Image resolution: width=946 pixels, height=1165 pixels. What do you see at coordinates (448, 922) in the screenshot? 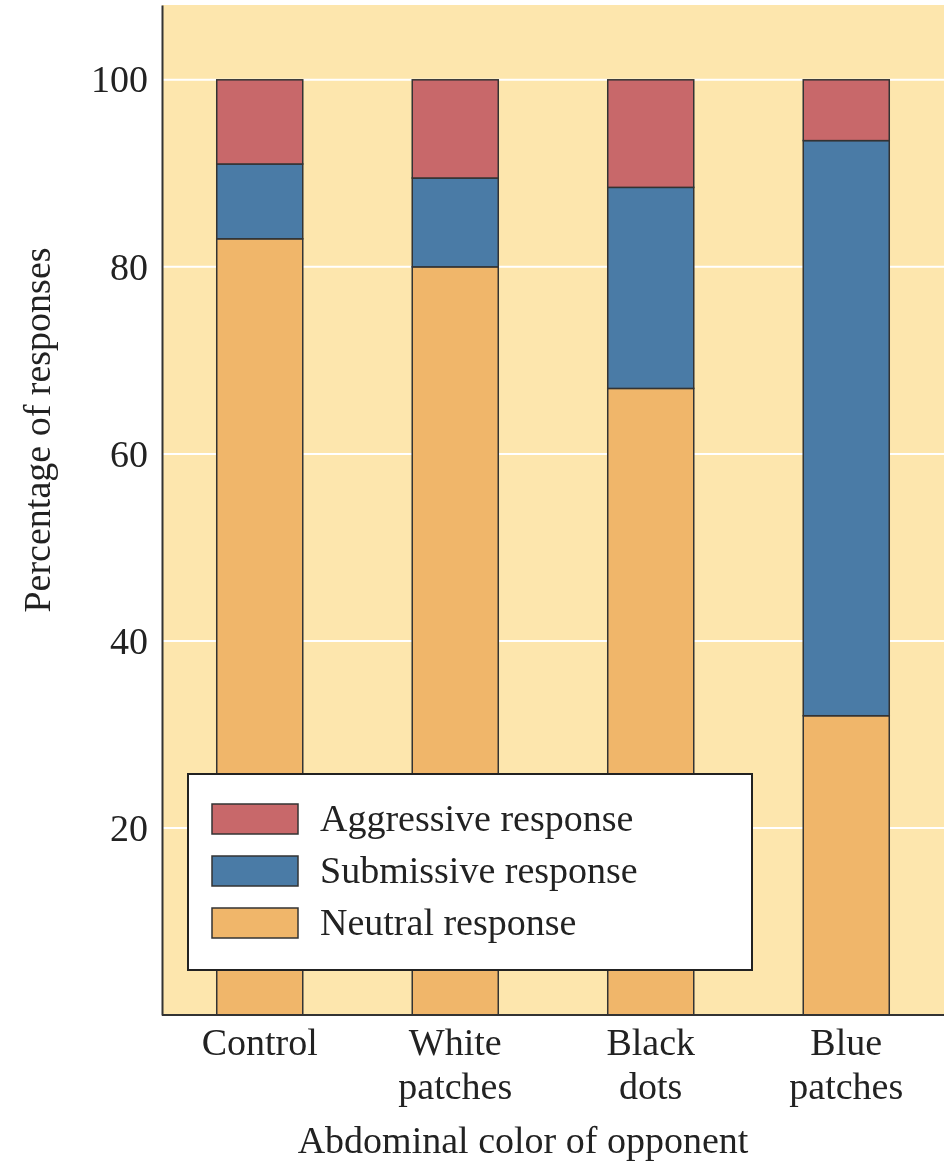
I see `legend-label: Neutral response` at bounding box center [448, 922].